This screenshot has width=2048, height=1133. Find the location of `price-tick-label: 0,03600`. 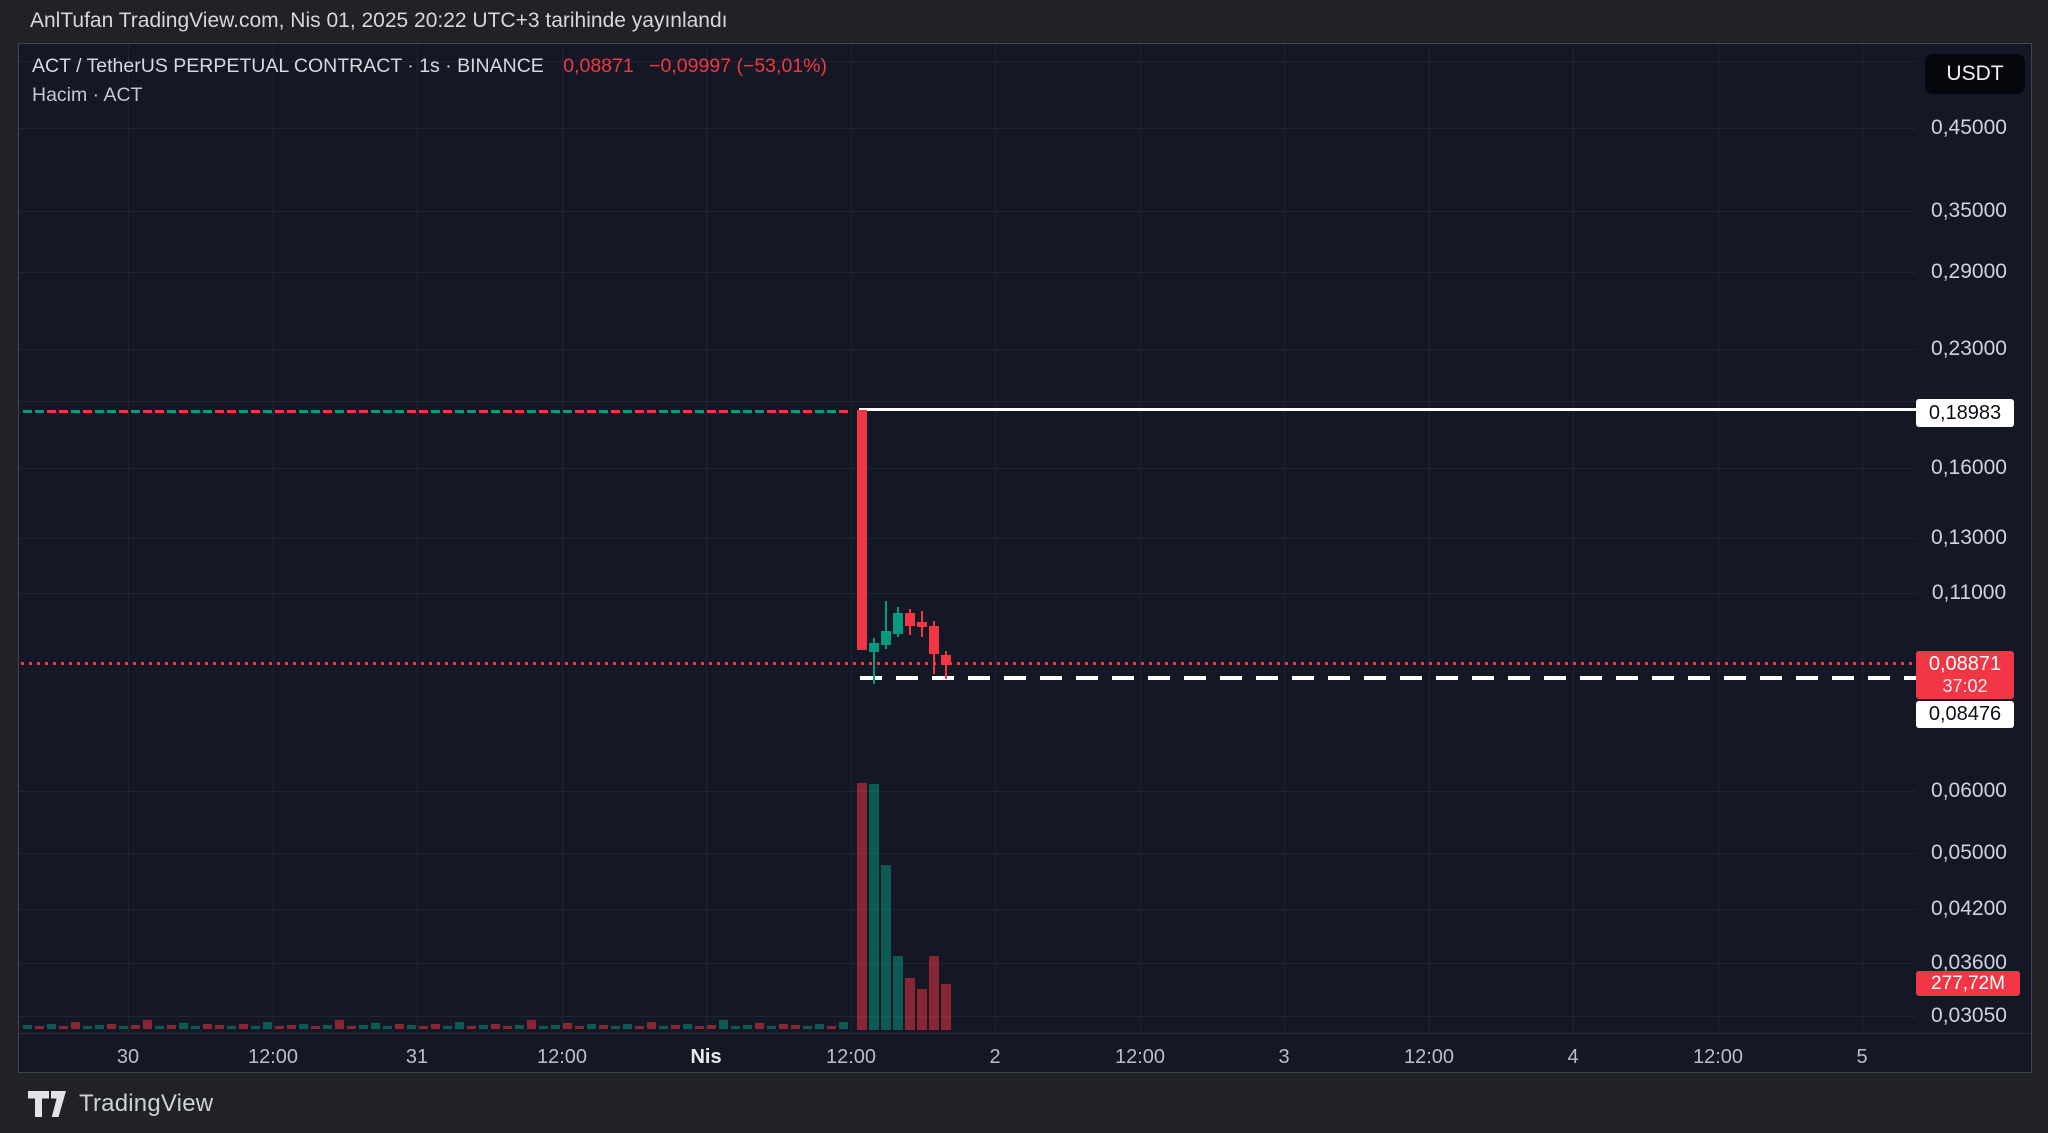

price-tick-label: 0,03600 is located at coordinates (1969, 962).